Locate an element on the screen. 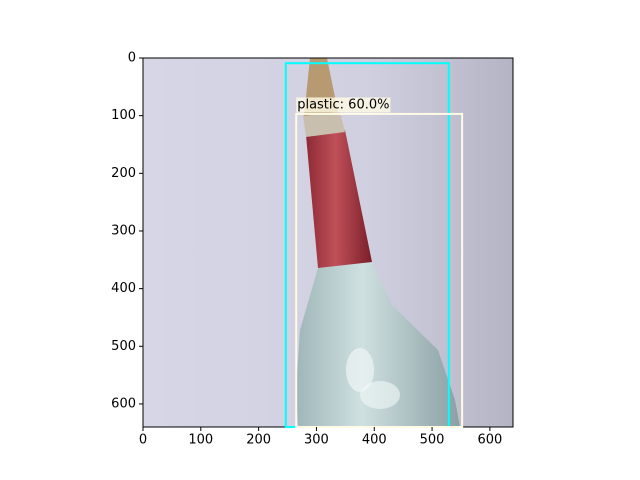 The height and width of the screenshot is (480, 640). x-tick-label: 300 is located at coordinates (316, 440).